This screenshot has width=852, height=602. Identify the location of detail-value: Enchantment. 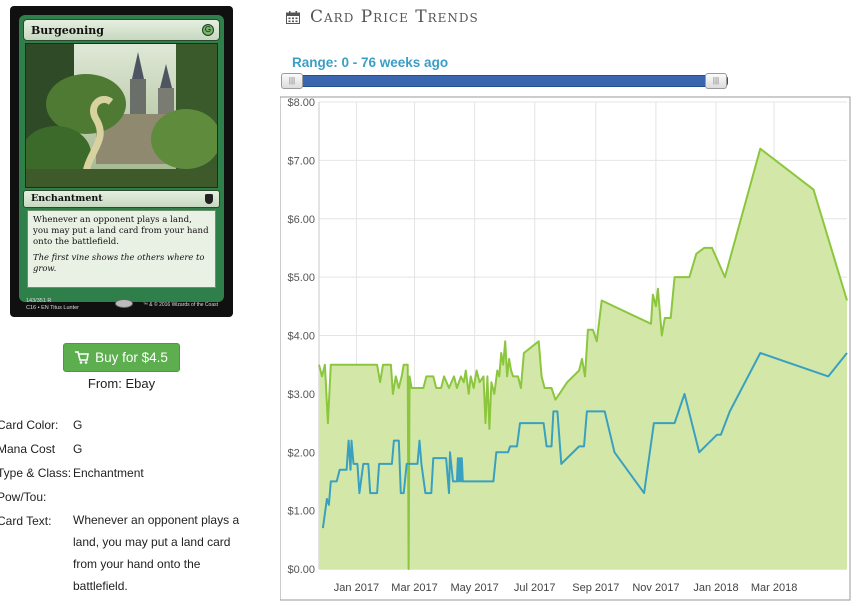
(108, 473).